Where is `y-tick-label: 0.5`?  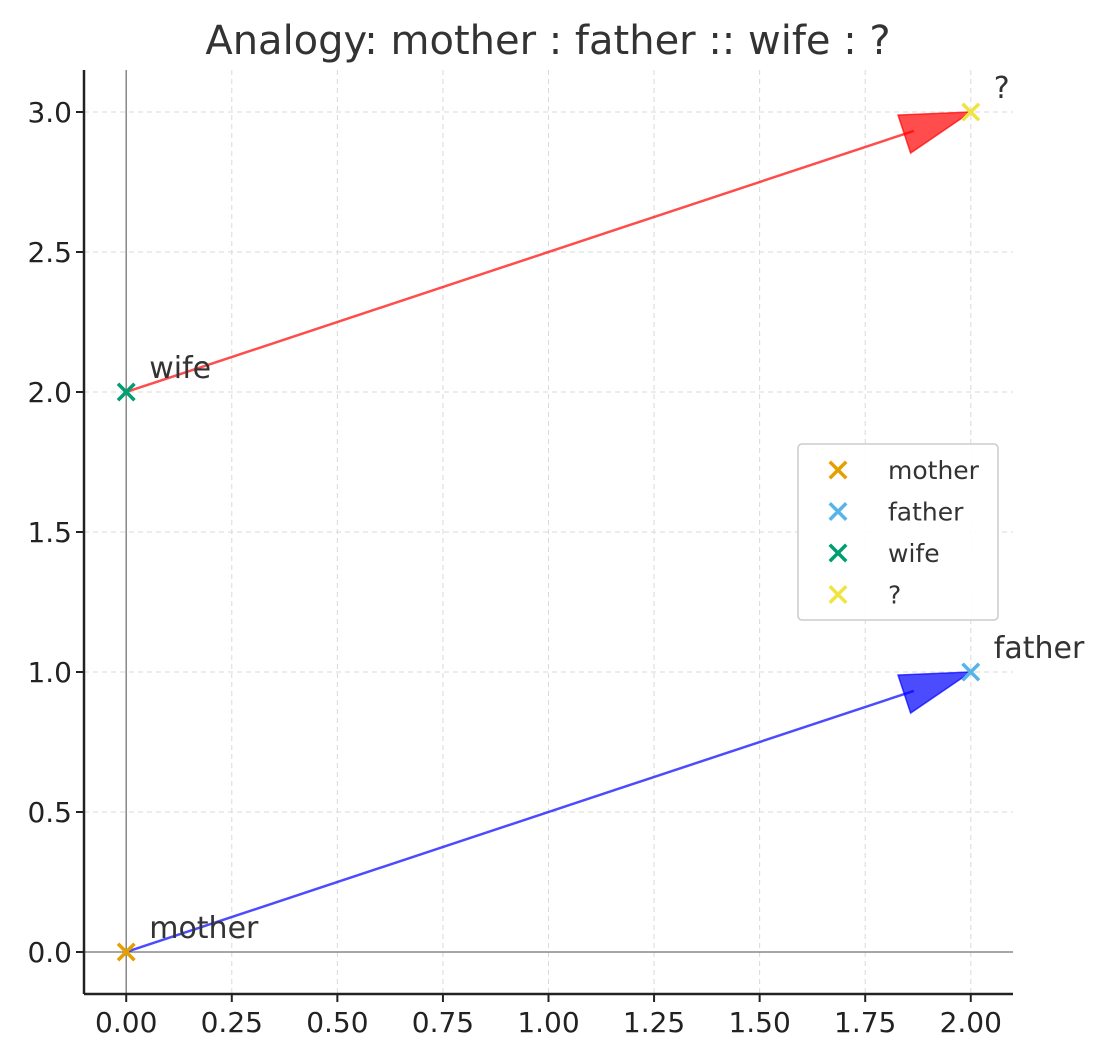 y-tick-label: 0.5 is located at coordinates (49, 812).